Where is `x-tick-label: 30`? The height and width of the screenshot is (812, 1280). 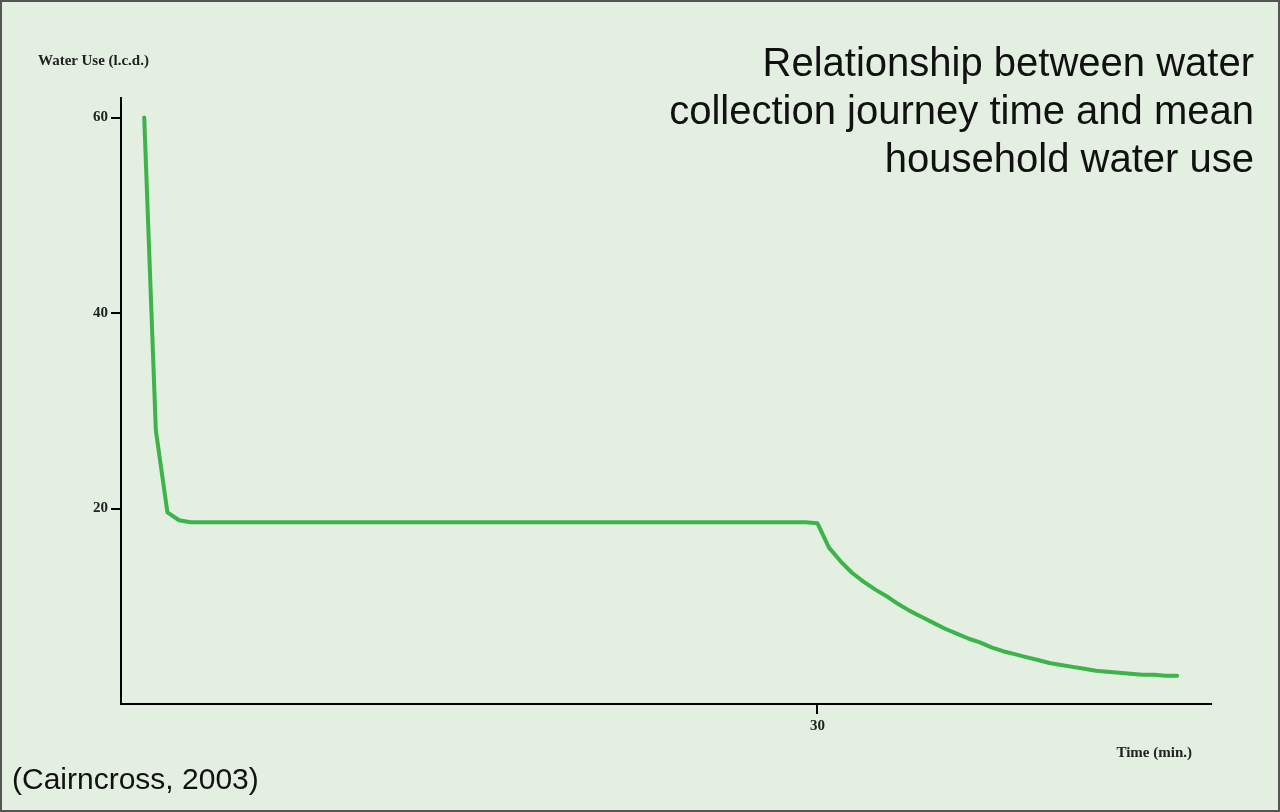 x-tick-label: 30 is located at coordinates (817, 724).